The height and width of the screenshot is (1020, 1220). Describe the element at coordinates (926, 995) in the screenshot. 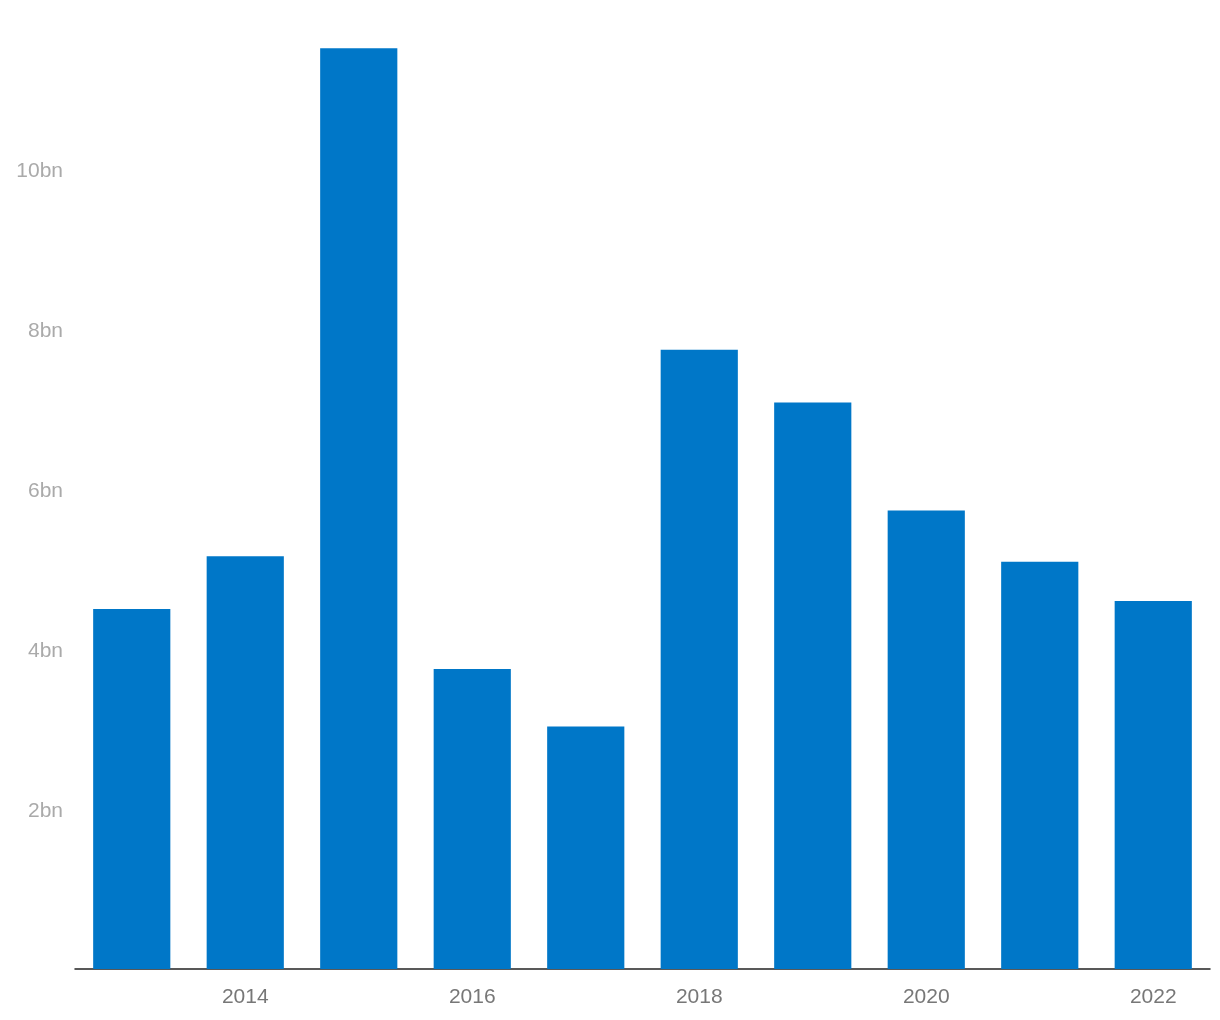

I see `x-tick-label: 2020` at that location.